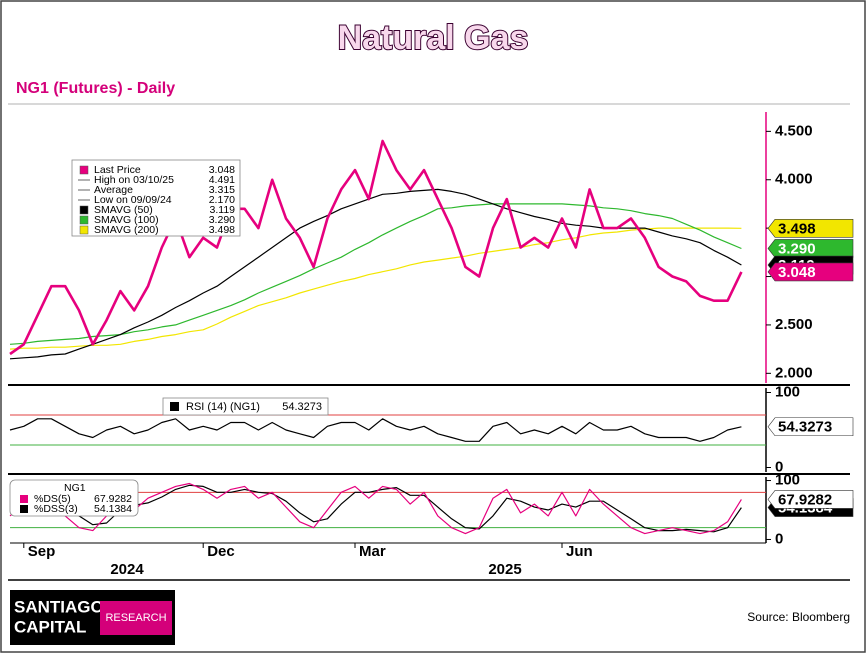 The image size is (866, 658). I want to click on y-tick-label: 2.500, so click(794, 324).